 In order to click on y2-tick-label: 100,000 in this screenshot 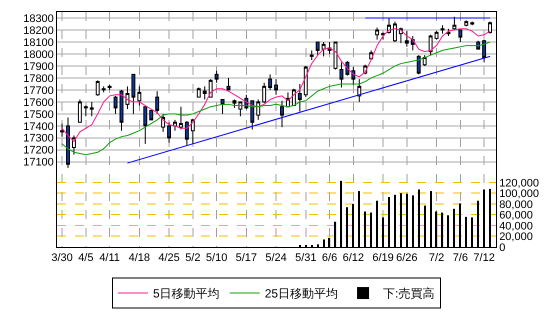, I will do `click(519, 194)`.